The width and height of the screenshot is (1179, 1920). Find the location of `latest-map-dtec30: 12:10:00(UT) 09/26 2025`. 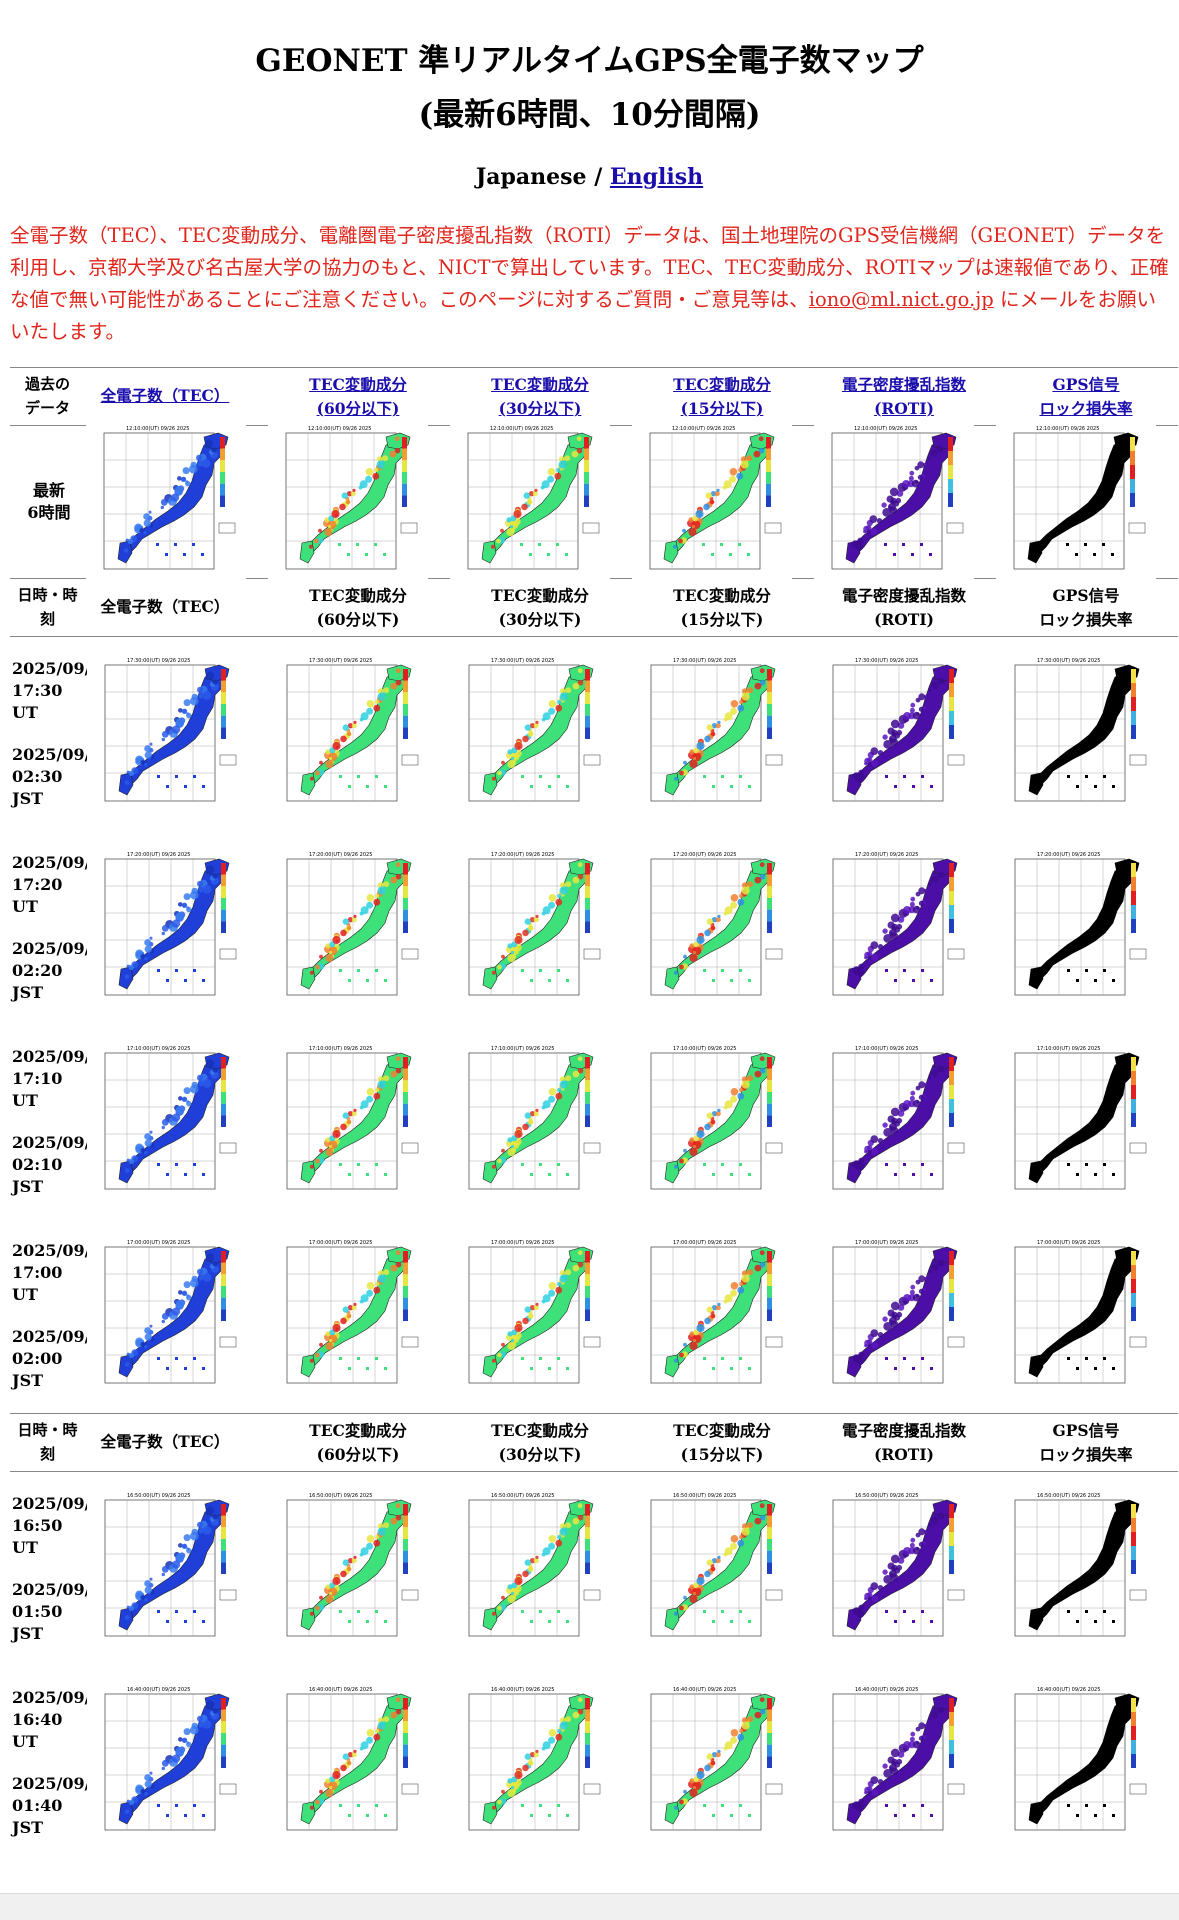

latest-map-dtec30: 12:10:00(UT) 09/26 2025 is located at coordinates (530, 502).